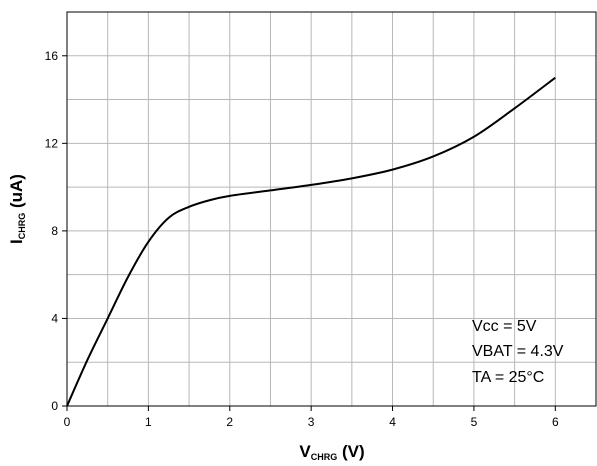 The image size is (597, 466). I want to click on y-axis-title-main: I, so click(16, 241).